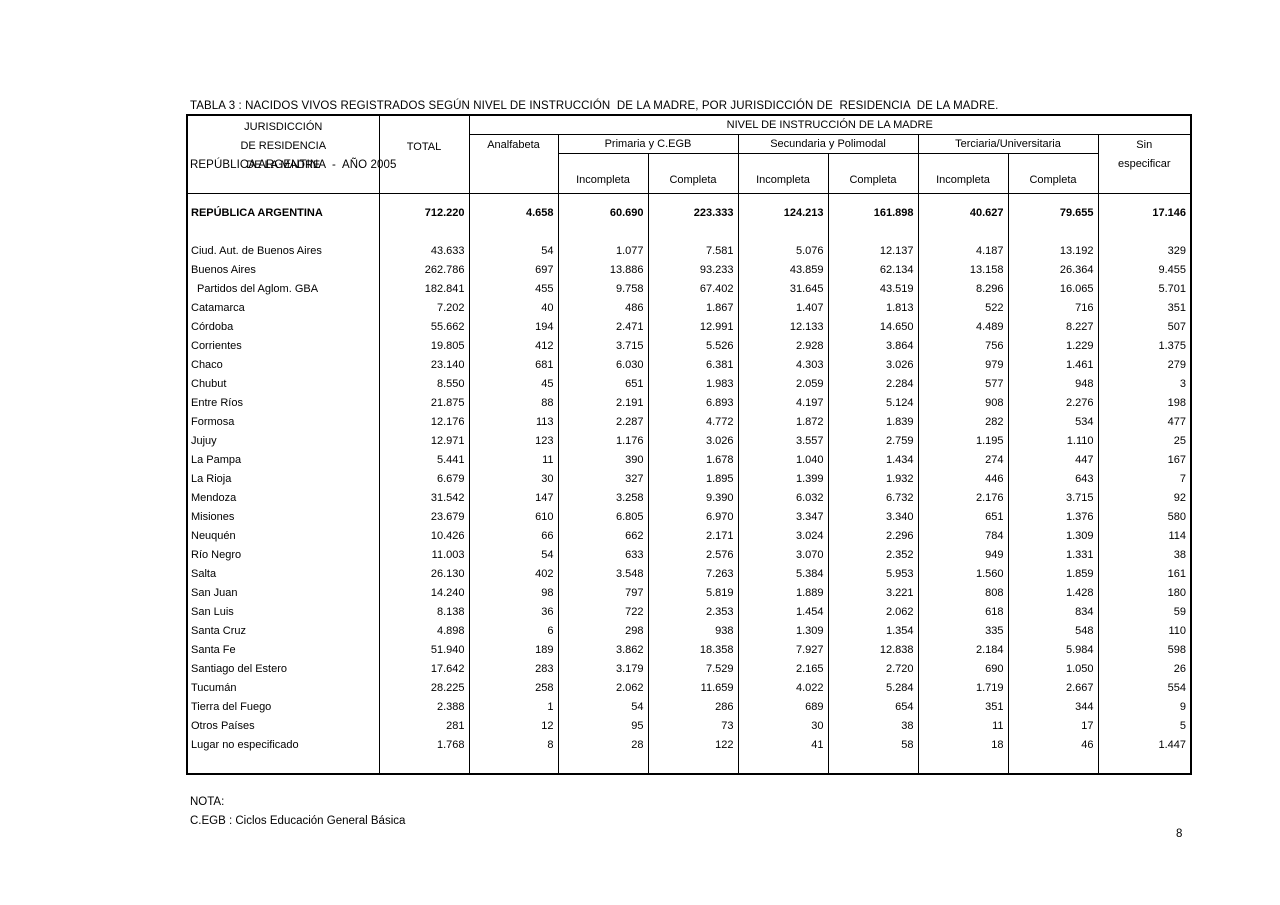  Describe the element at coordinates (603, 327) in the screenshot. I see `cell-value: 2.471` at that location.